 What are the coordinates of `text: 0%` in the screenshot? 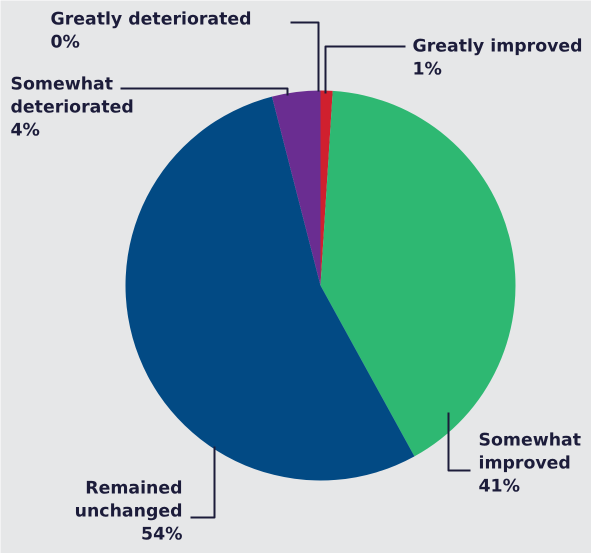 It's located at (65, 42).